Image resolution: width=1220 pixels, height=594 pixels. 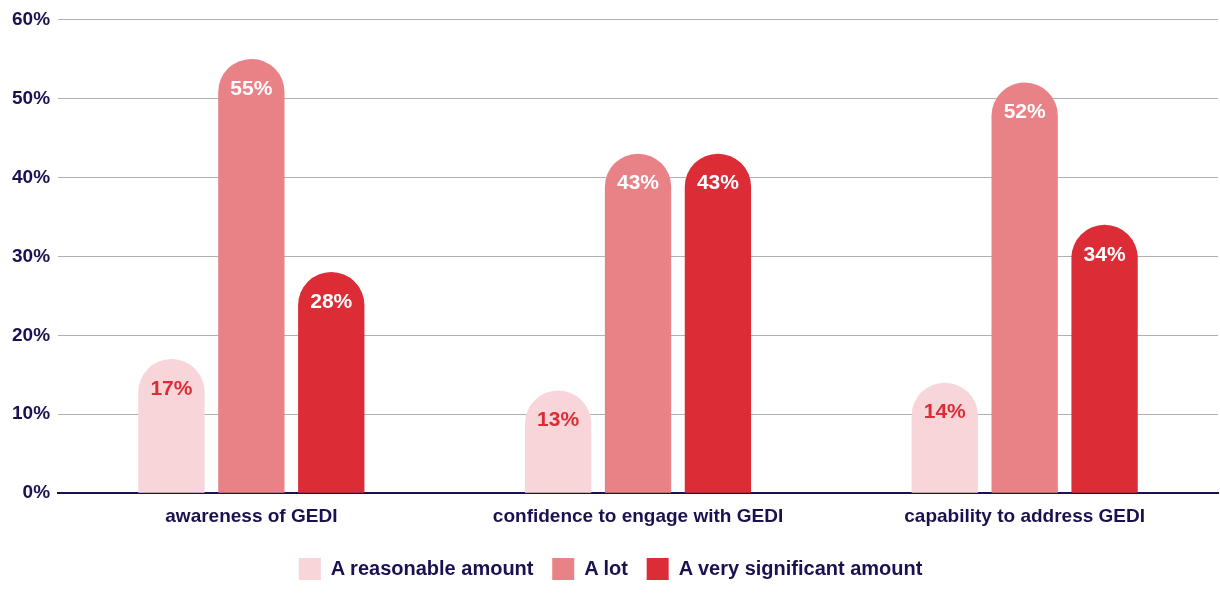 What do you see at coordinates (1025, 515) in the screenshot?
I see `x-tick-label: capability to address GEDI` at bounding box center [1025, 515].